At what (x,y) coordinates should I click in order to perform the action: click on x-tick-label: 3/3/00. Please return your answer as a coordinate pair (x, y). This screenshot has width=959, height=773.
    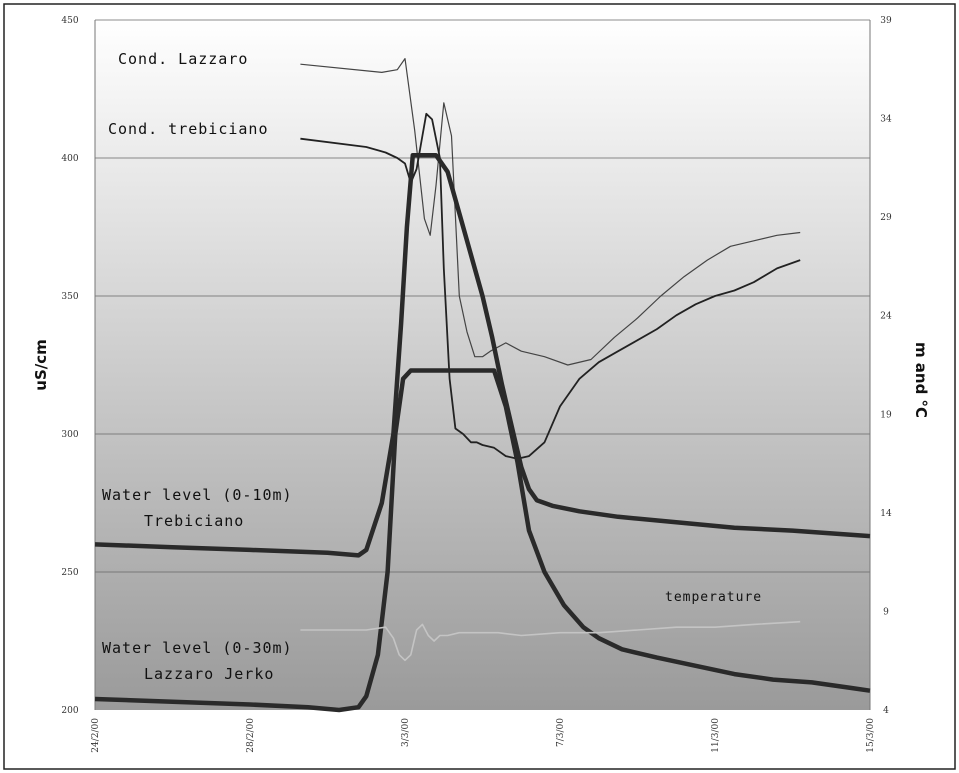
    Looking at the image, I should click on (406, 732).